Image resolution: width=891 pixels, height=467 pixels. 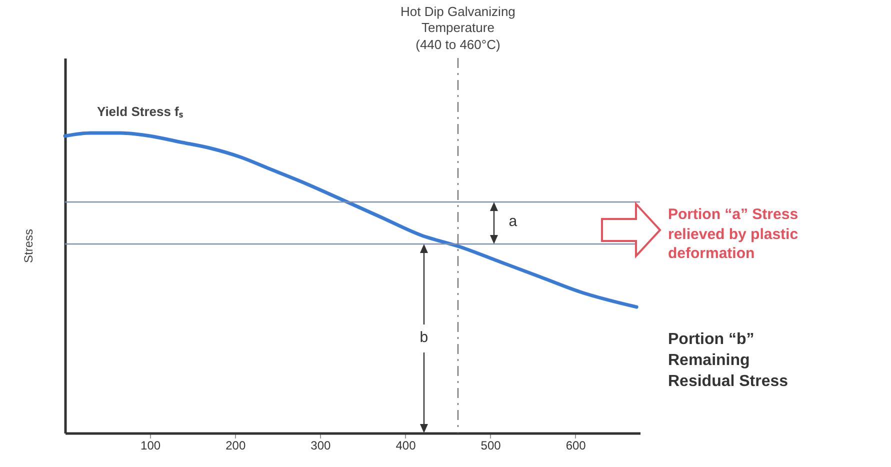 What do you see at coordinates (576, 445) in the screenshot?
I see `x-tick-label: 600` at bounding box center [576, 445].